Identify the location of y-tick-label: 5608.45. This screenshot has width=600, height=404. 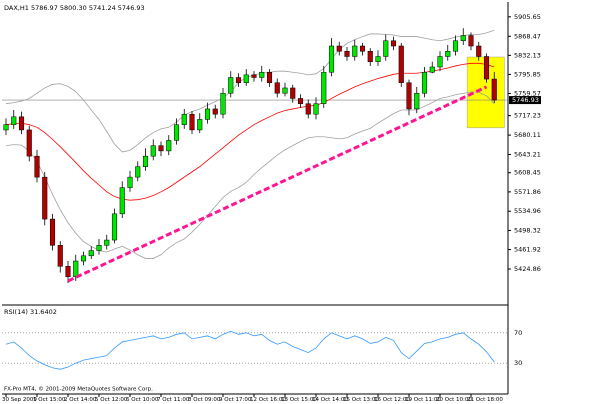
(527, 173).